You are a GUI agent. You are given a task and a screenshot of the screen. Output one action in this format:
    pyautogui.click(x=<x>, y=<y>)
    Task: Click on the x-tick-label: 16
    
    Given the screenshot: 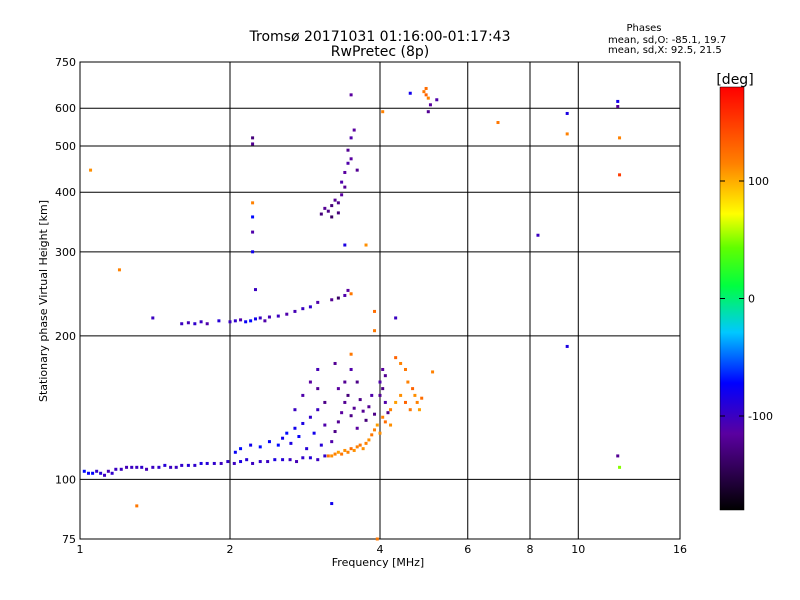 What is the action you would take?
    pyautogui.click(x=680, y=549)
    